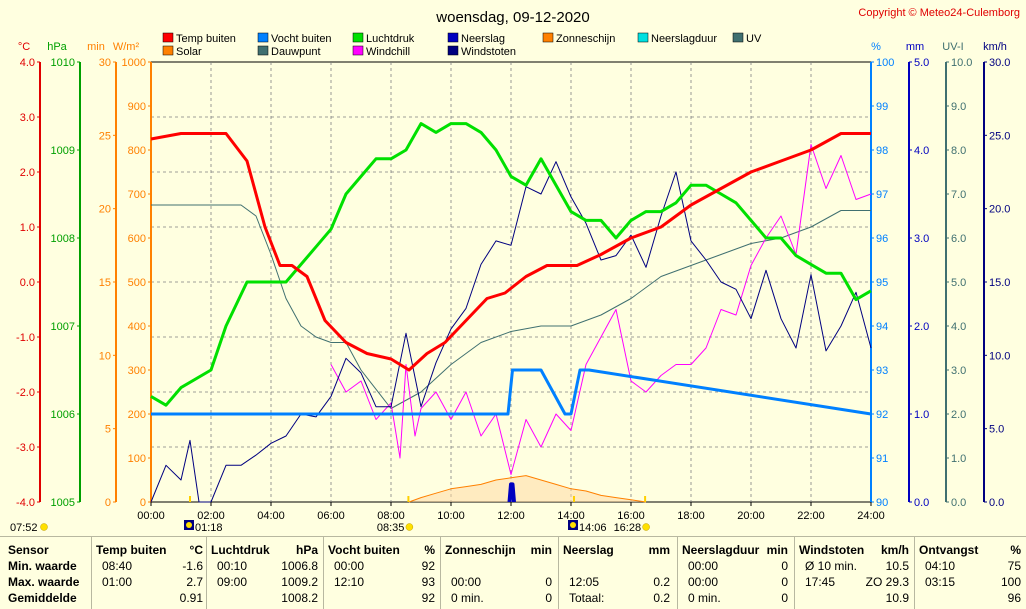 The width and height of the screenshot is (1026, 609). What do you see at coordinates (137, 327) in the screenshot?
I see `axis-tick-label-solar: 400` at bounding box center [137, 327].